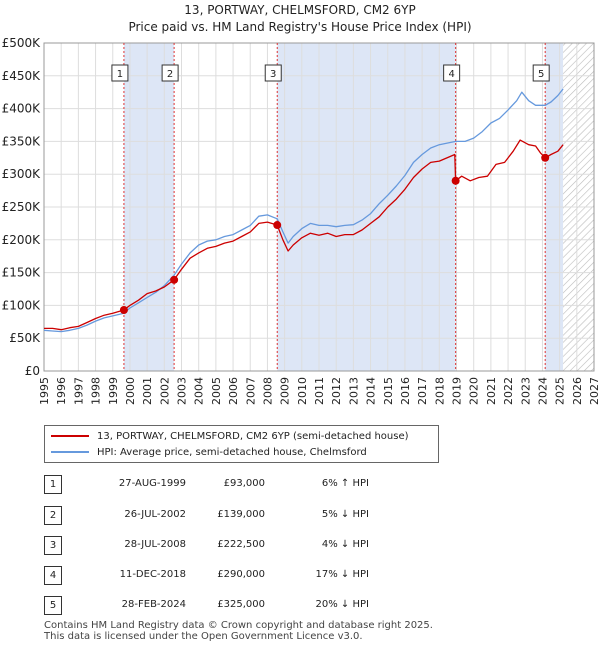 The width and height of the screenshot is (600, 650). I want to click on x-tick-label: 2023, so click(525, 391).